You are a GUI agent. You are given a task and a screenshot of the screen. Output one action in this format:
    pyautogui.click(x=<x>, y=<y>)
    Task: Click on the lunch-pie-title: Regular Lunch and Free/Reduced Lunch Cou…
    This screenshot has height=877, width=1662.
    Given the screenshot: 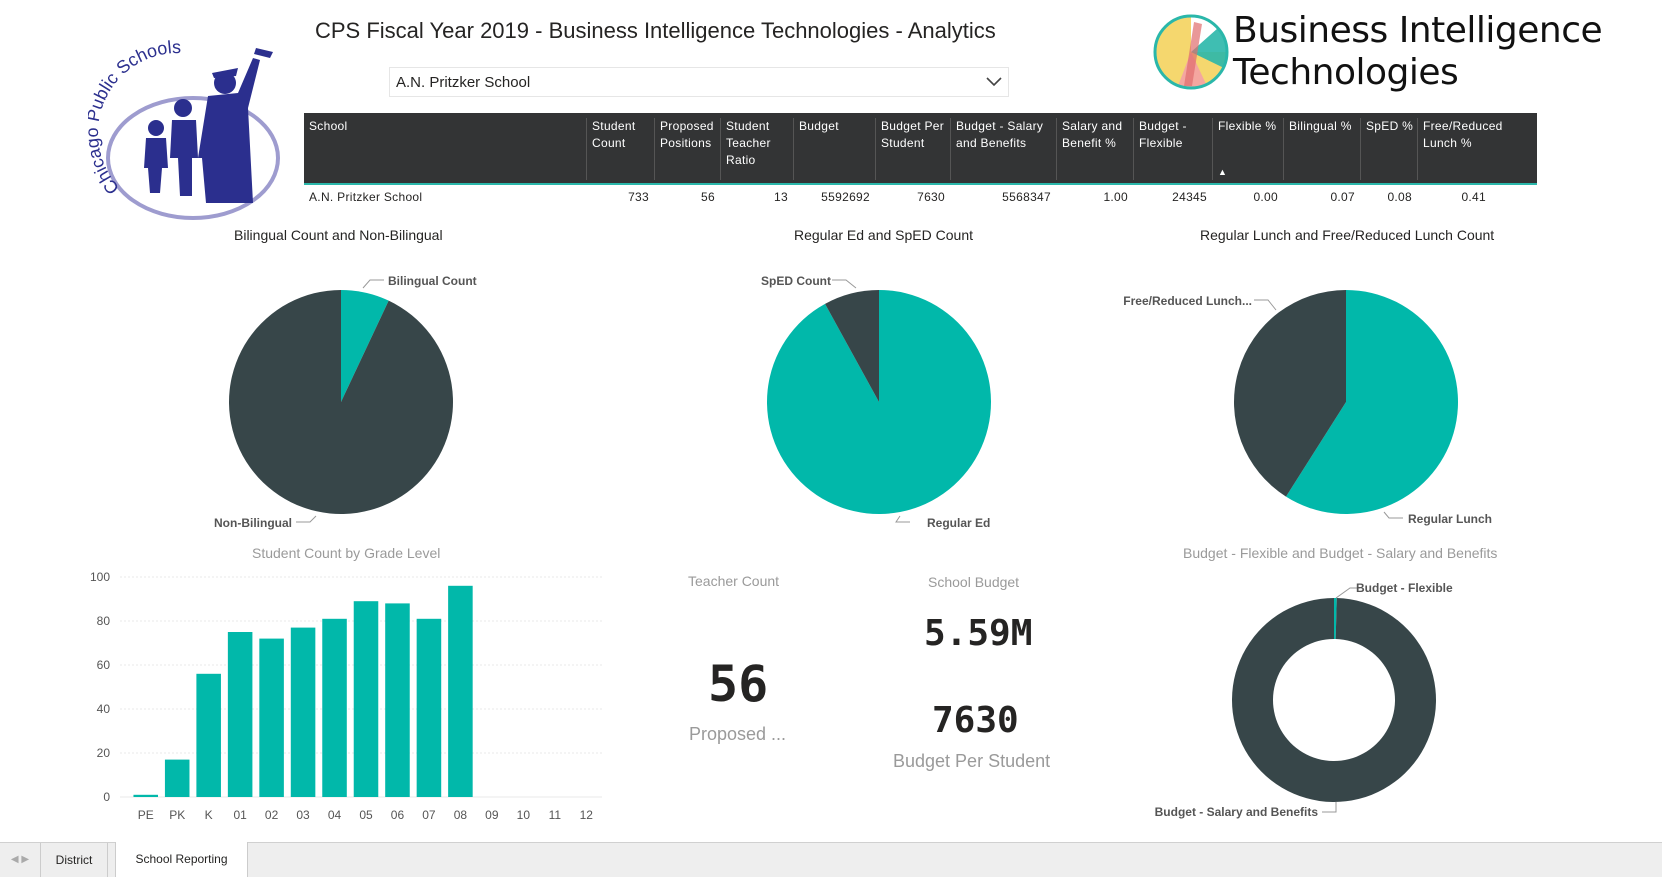 What is the action you would take?
    pyautogui.click(x=1347, y=235)
    